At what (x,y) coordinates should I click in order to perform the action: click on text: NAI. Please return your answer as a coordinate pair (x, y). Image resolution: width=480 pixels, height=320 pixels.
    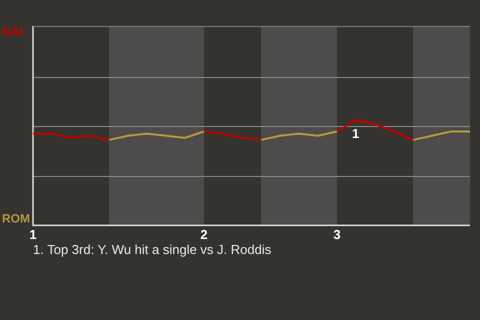
    Looking at the image, I should click on (12, 31).